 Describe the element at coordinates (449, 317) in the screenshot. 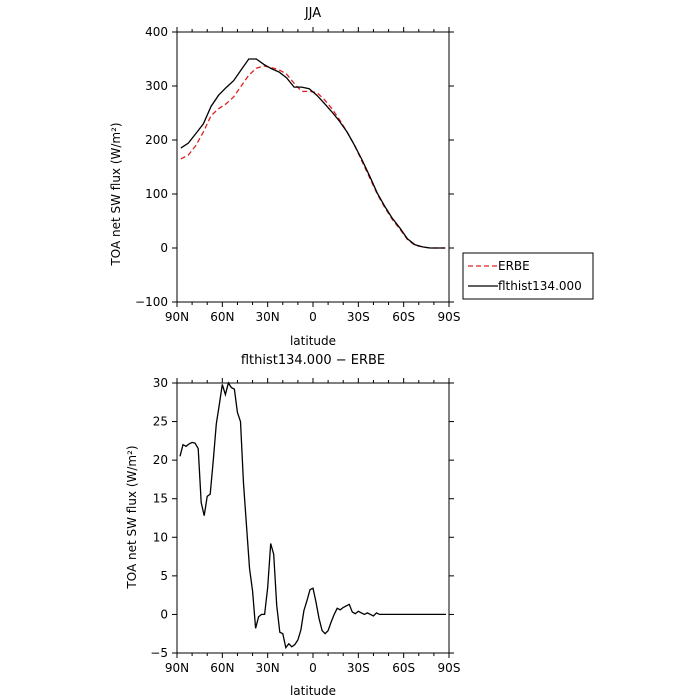

I see `top-panel-x-tick-label: 90S` at that location.